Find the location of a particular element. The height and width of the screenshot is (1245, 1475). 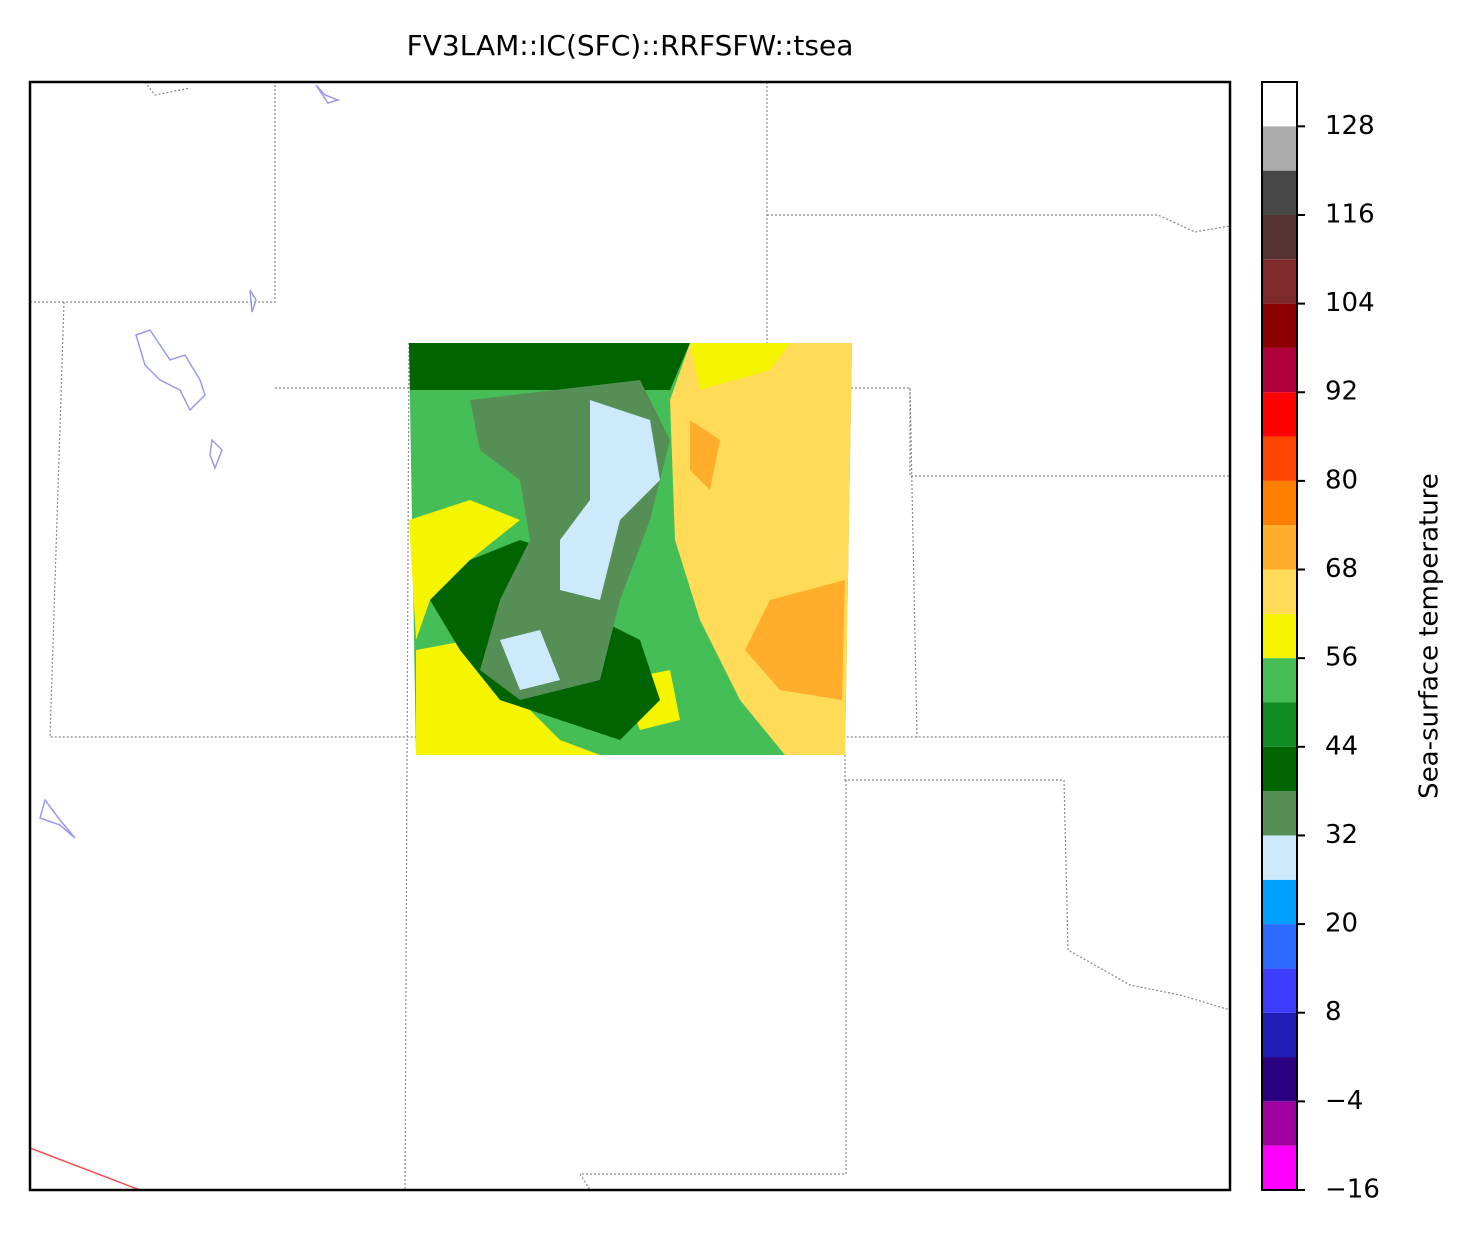

tick-label: 116 is located at coordinates (1350, 214).